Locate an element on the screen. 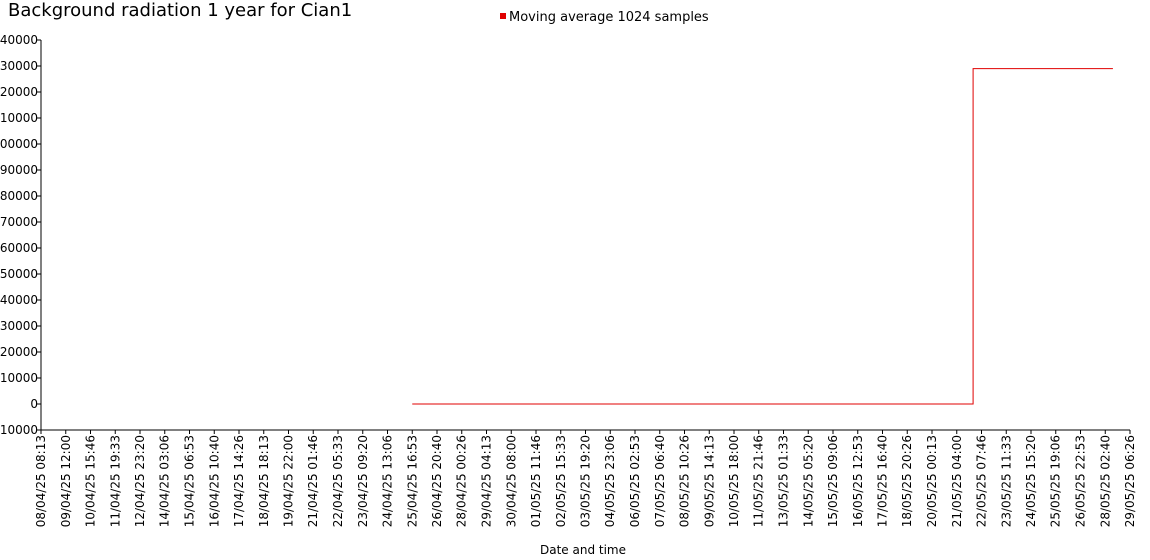 The height and width of the screenshot is (560, 1150). x-tick-label: 30/04/25 08:00 is located at coordinates (511, 481).